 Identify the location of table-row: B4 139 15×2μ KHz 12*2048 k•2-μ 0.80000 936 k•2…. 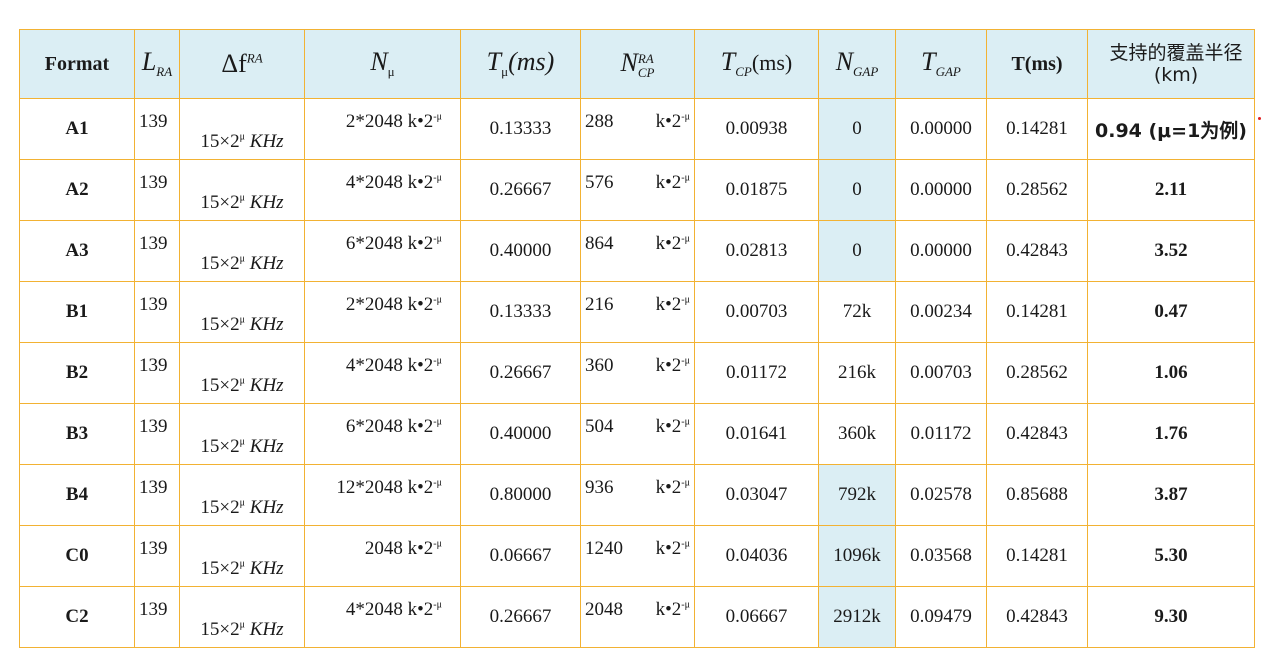
(637, 495).